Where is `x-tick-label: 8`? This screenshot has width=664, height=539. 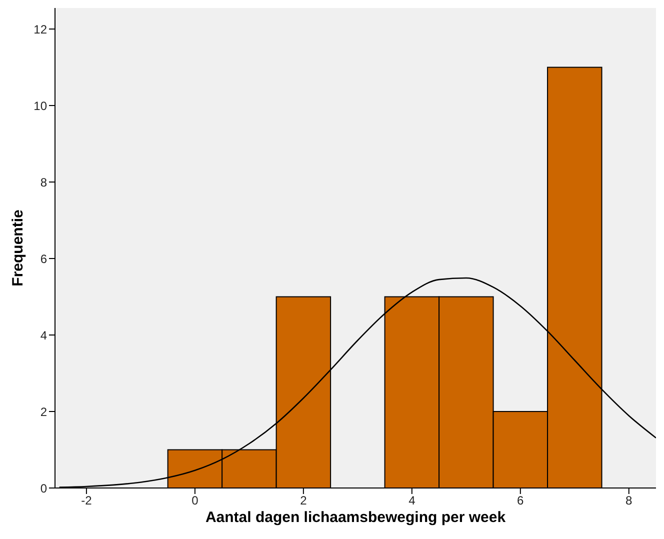
x-tick-label: 8 is located at coordinates (629, 501).